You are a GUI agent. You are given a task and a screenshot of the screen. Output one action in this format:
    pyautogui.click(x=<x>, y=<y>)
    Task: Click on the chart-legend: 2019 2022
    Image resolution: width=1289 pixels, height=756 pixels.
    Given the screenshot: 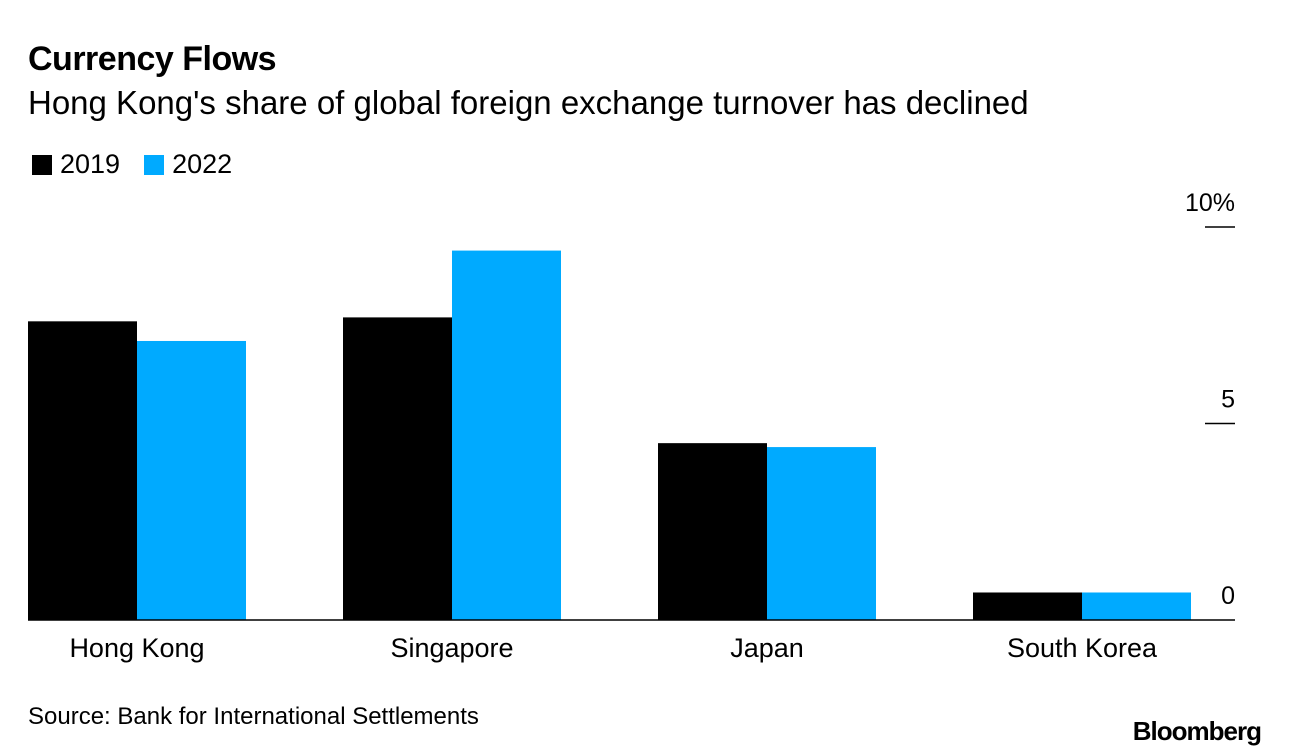 What is the action you would take?
    pyautogui.click(x=144, y=164)
    